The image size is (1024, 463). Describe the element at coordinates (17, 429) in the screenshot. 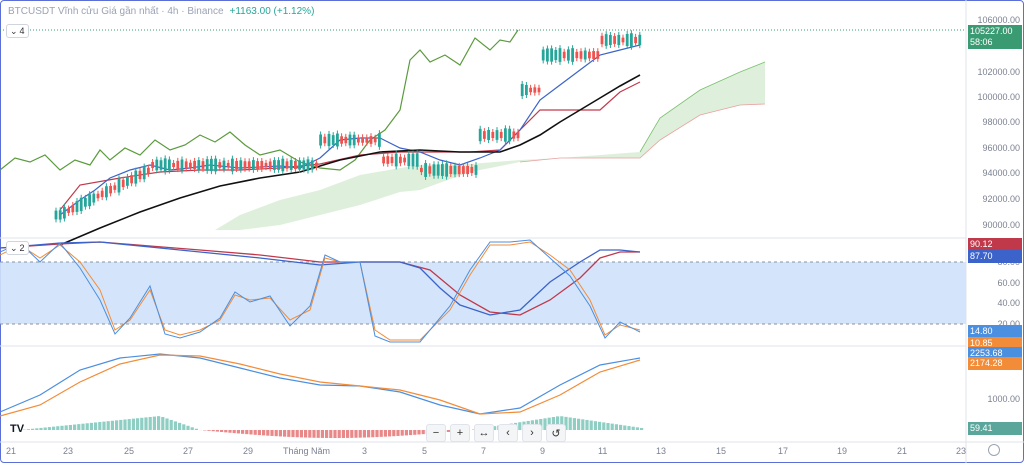

I see `tradingview-logo-icon: TV` at that location.